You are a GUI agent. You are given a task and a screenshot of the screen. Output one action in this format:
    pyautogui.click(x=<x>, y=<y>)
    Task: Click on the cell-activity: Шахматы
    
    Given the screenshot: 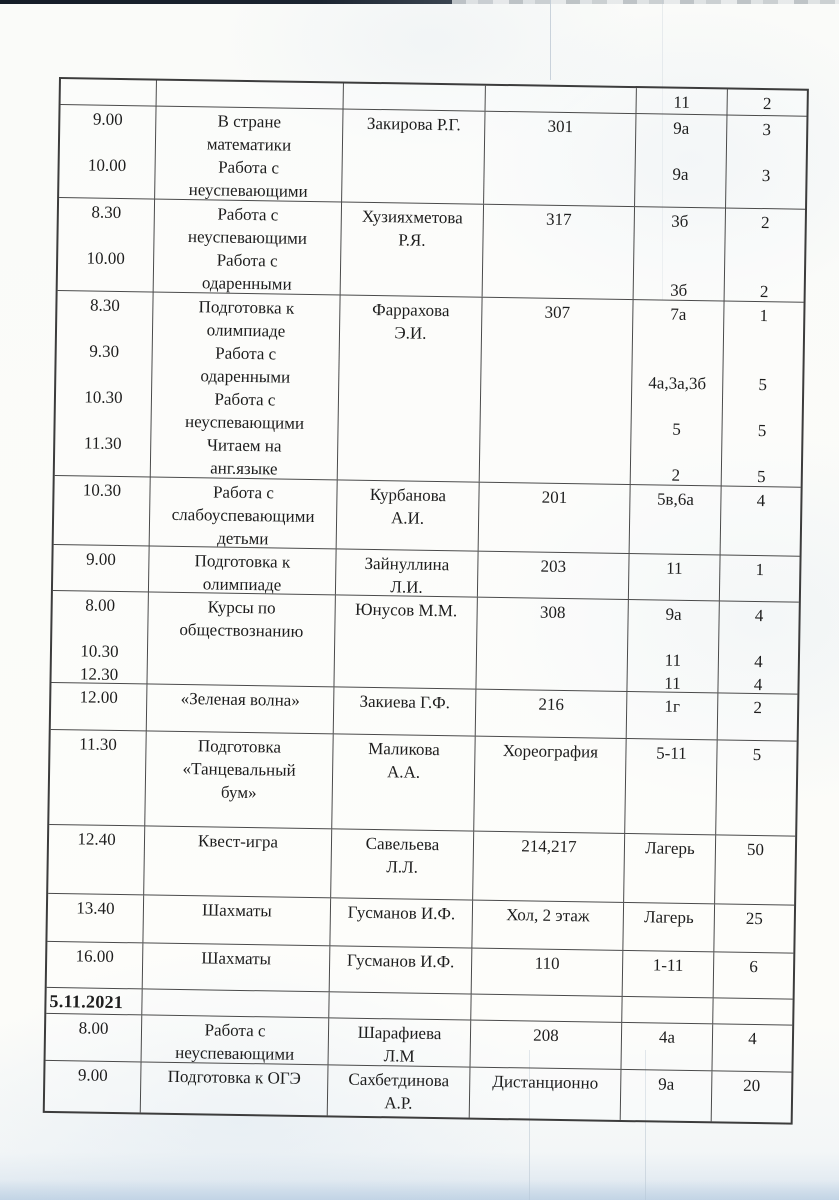 What is the action you would take?
    pyautogui.click(x=236, y=967)
    